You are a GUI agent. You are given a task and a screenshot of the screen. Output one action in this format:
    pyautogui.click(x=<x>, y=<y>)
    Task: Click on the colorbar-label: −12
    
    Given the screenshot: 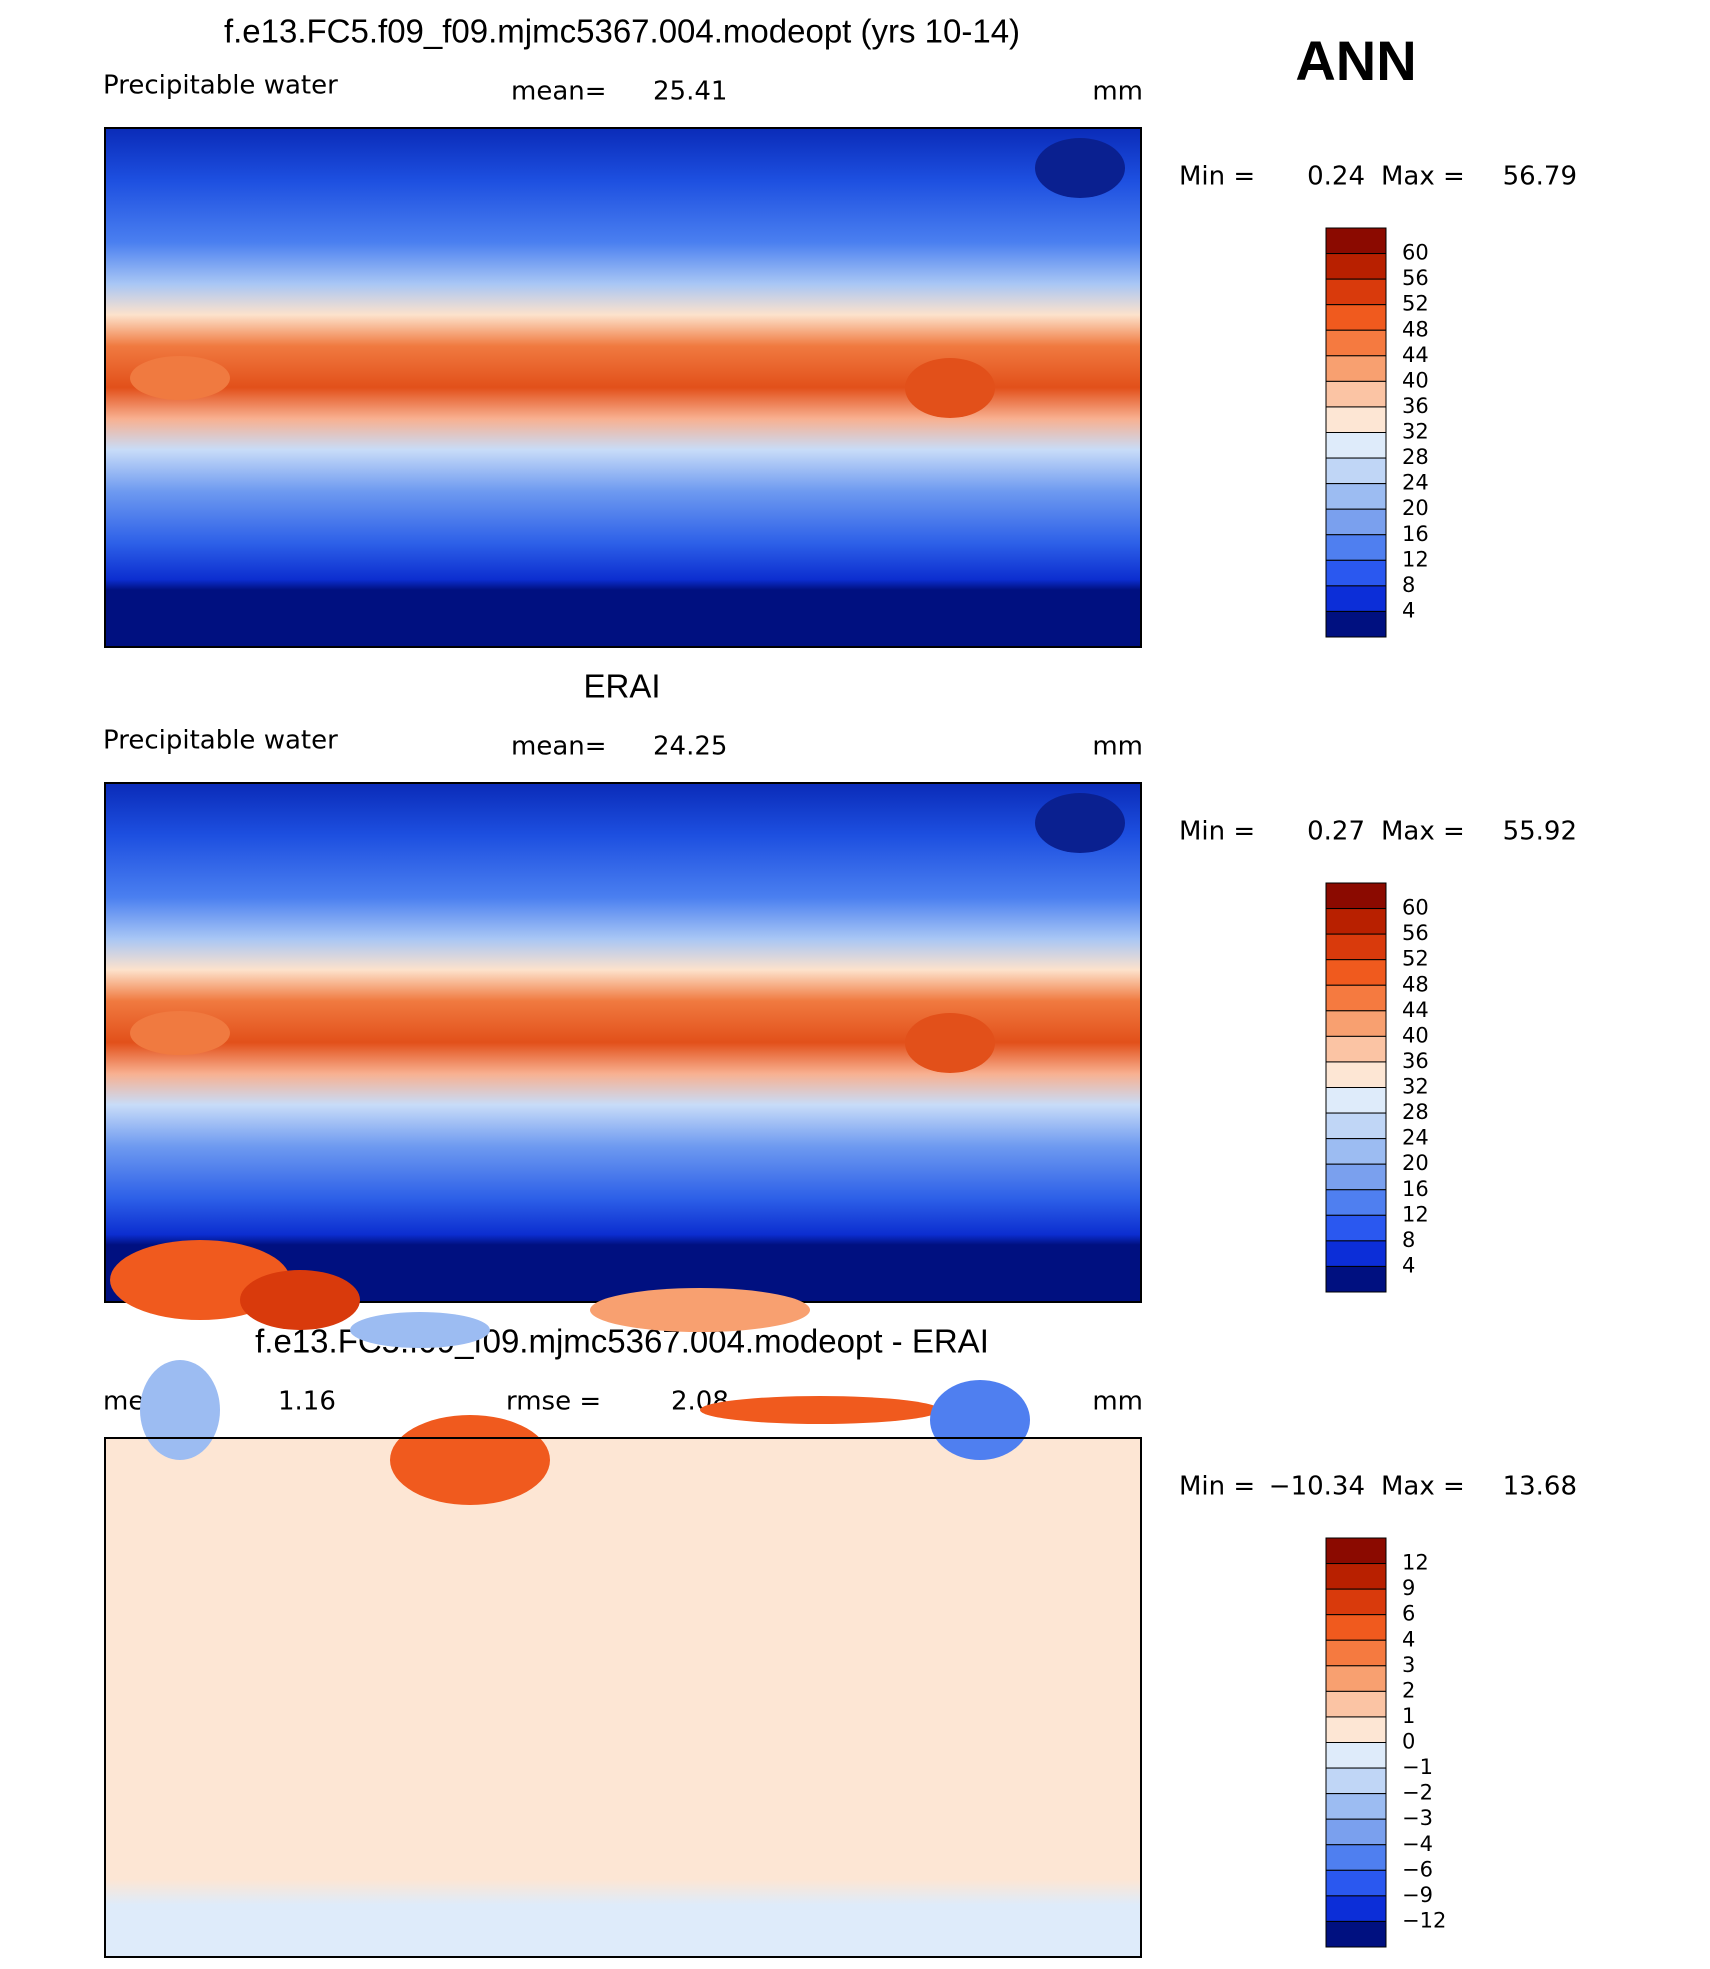 What is the action you would take?
    pyautogui.click(x=1424, y=1920)
    